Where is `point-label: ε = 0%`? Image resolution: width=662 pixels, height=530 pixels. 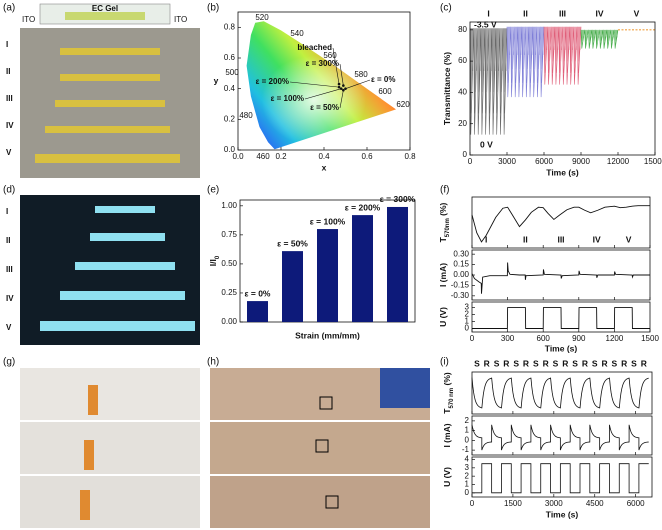
point-label: ε = 0% is located at coordinates (383, 79).